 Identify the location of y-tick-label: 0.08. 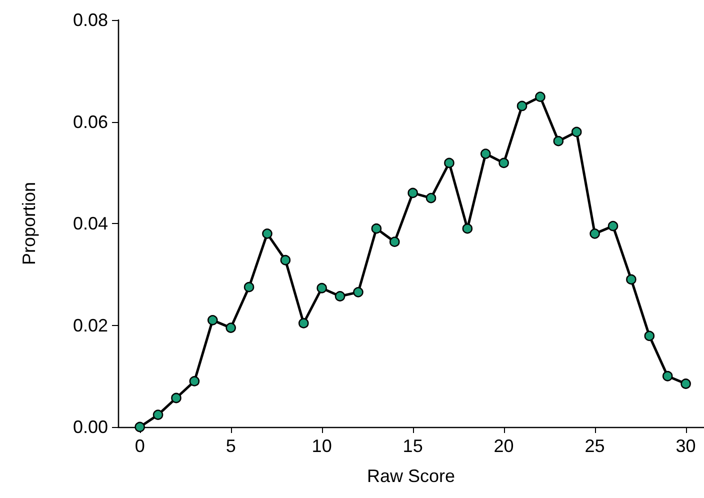
(90, 20).